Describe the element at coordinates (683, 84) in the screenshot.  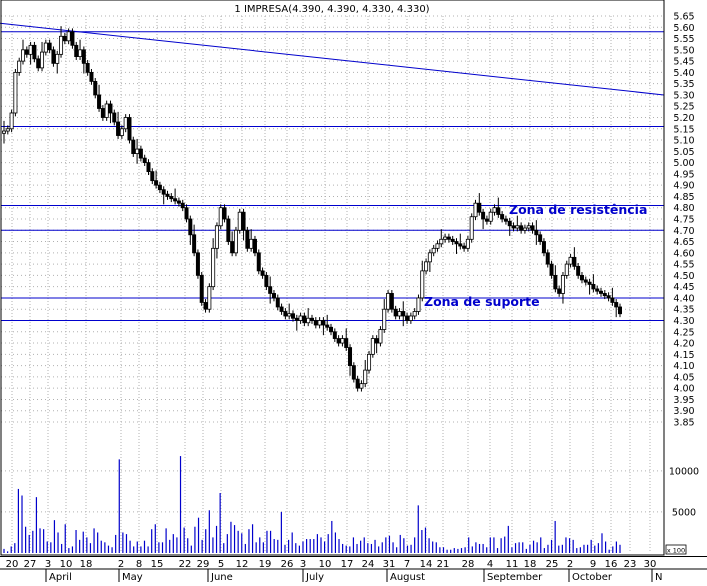
I see `price-tick-label: 5.35` at that location.